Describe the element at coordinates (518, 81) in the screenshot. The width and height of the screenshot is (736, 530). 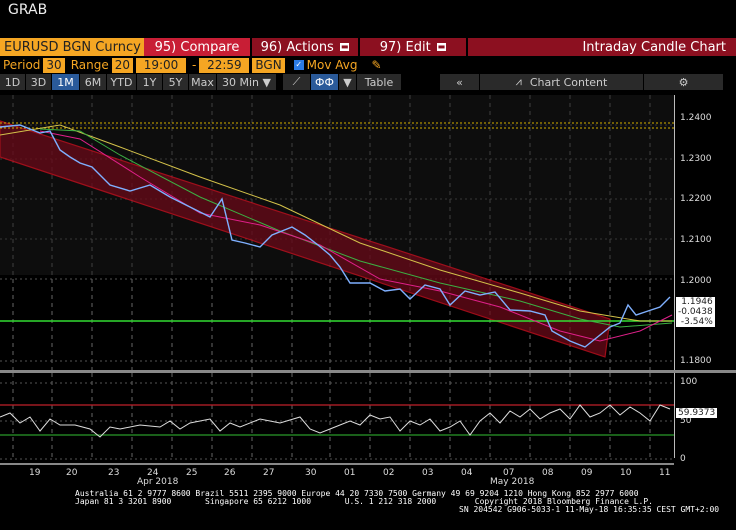
I see `chart-content-icon: ⩘` at that location.